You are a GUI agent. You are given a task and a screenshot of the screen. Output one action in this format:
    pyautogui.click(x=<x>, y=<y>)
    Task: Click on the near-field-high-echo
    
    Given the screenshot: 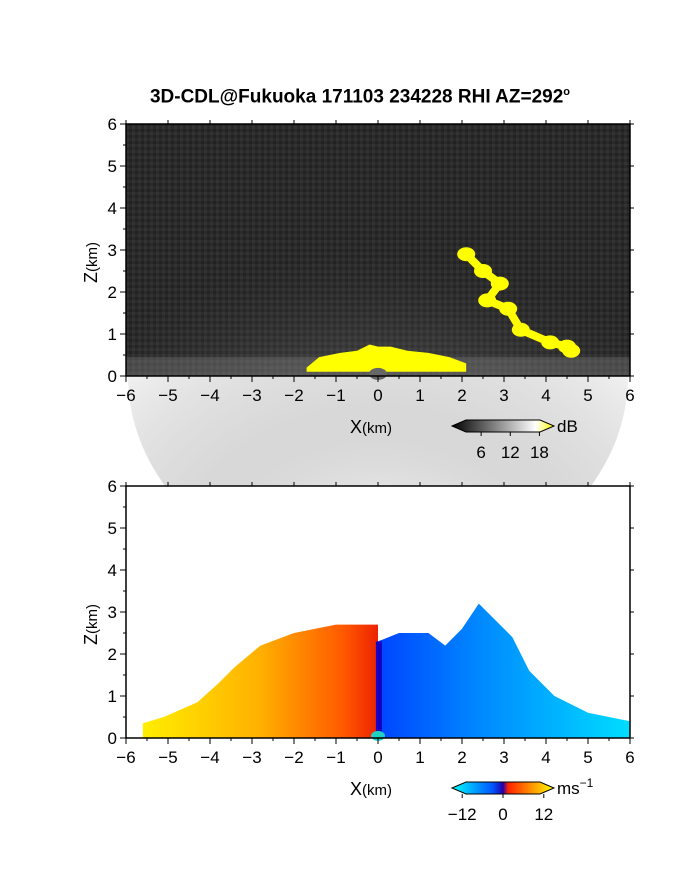 What is the action you would take?
    pyautogui.click(x=386, y=358)
    